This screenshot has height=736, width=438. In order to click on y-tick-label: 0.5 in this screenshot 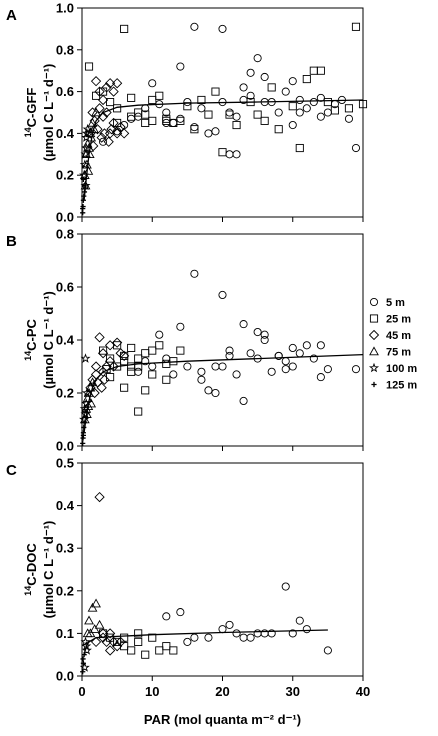, I will do `click(65, 463)`.